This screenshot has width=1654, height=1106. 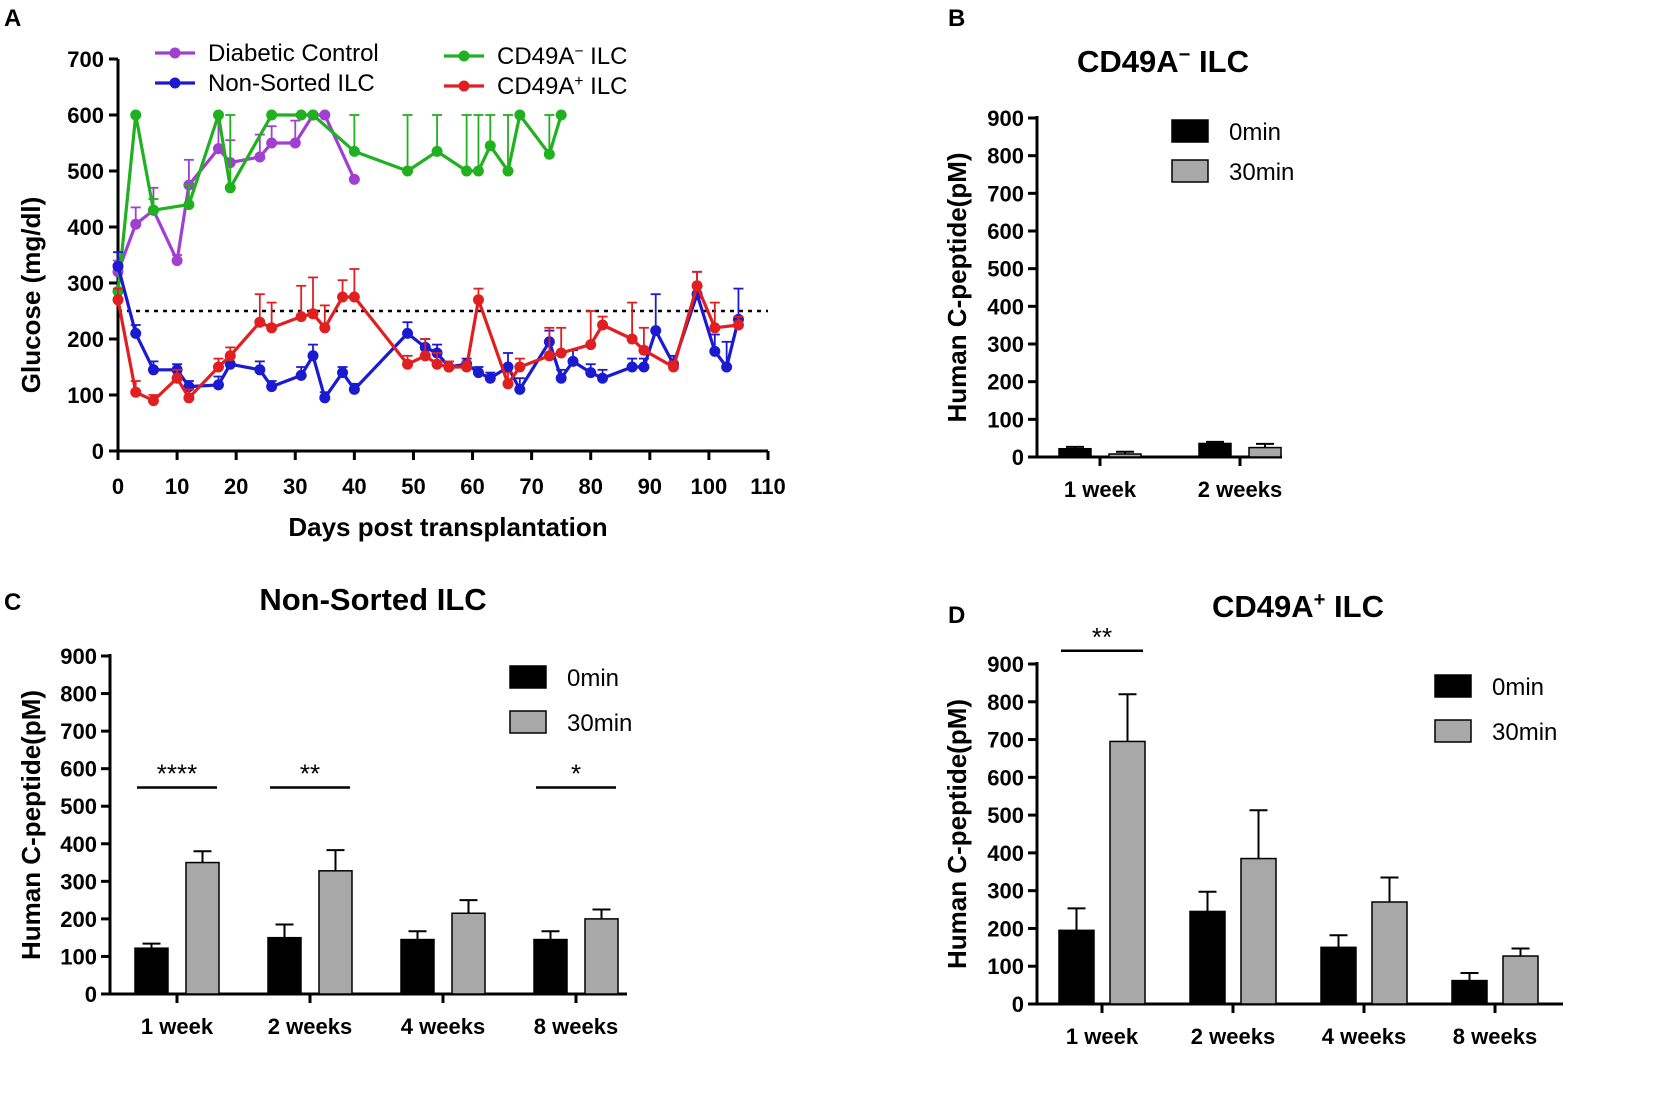 I want to click on bar-y-tick-label: 100, so click(x=78, y=956).